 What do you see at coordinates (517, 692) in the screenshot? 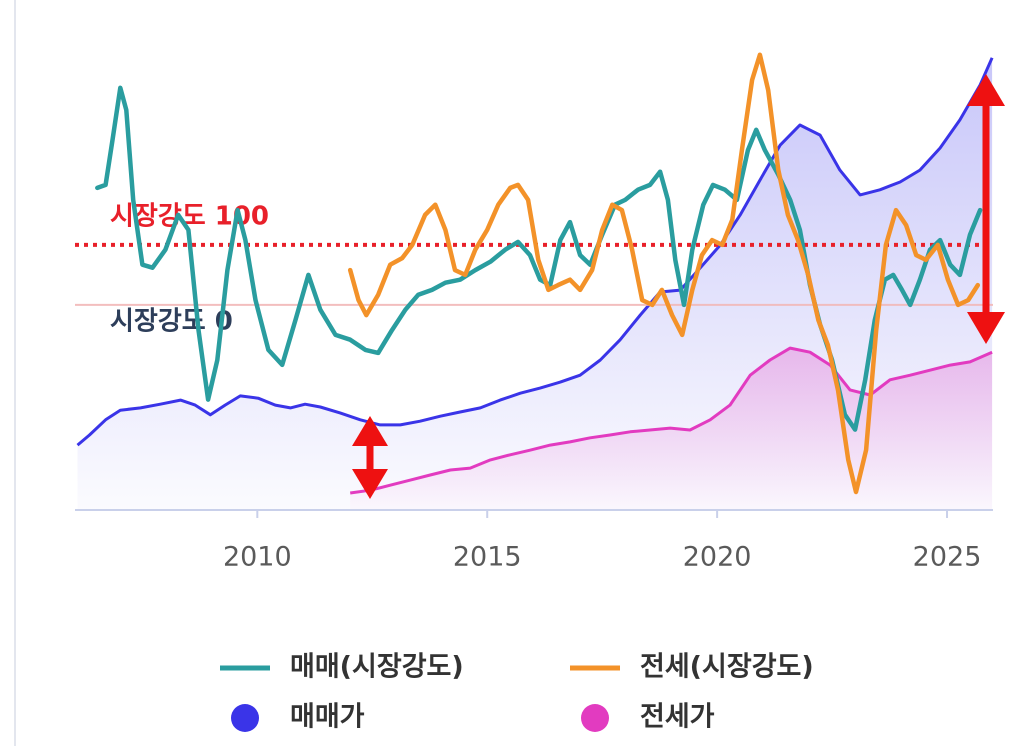
I see `legend: 매매(시장강도) 전세(시장강도) 매매가 전세가` at bounding box center [517, 692].